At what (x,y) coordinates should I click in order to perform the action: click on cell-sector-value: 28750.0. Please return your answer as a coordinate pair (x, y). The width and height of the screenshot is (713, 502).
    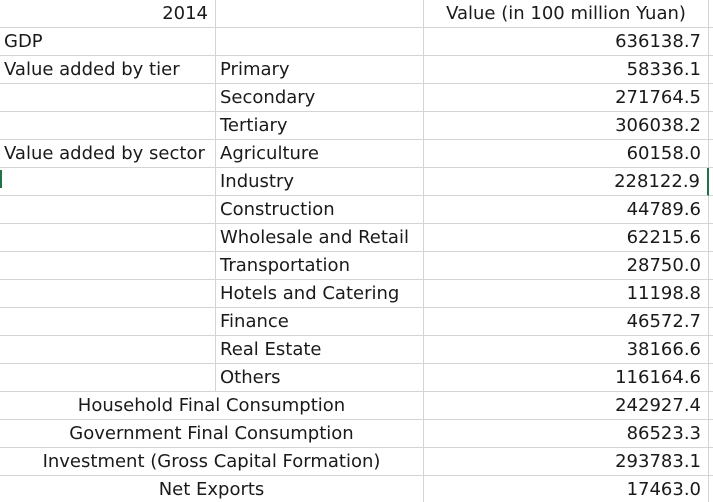
    Looking at the image, I should click on (566, 266).